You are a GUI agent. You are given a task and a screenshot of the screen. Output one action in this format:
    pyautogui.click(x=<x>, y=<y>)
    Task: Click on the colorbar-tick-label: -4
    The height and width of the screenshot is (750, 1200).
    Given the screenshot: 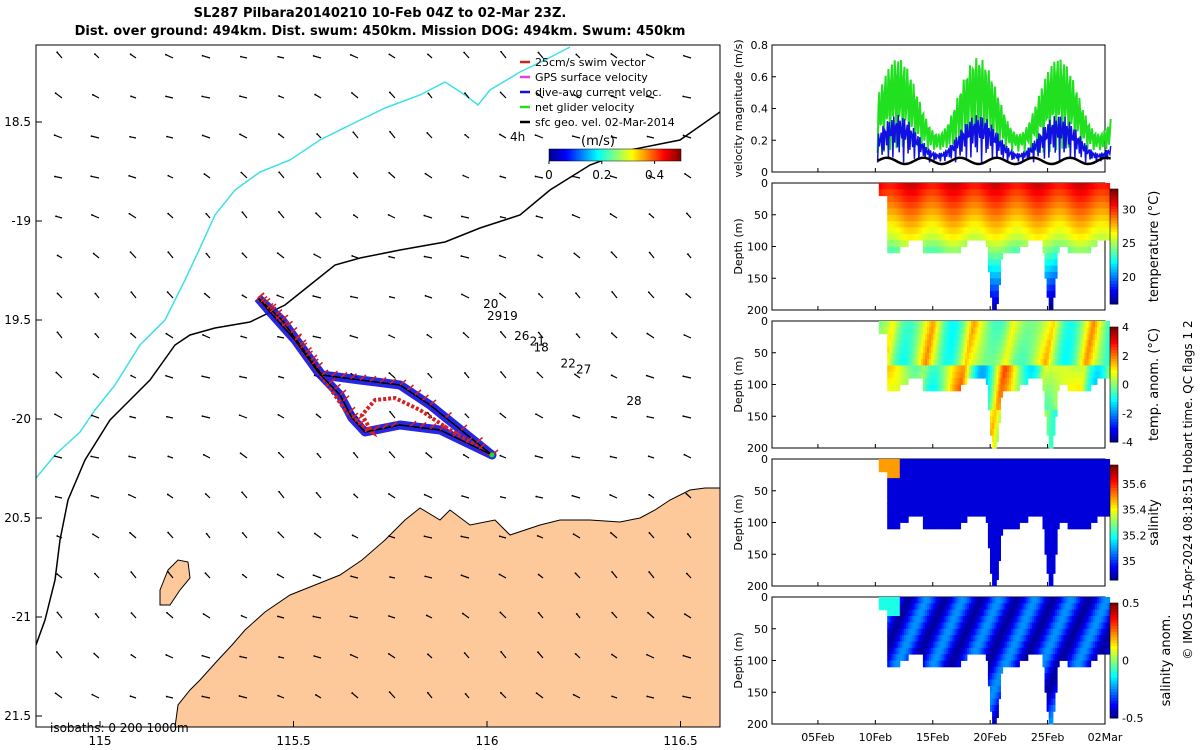 What is the action you would take?
    pyautogui.click(x=1127, y=442)
    